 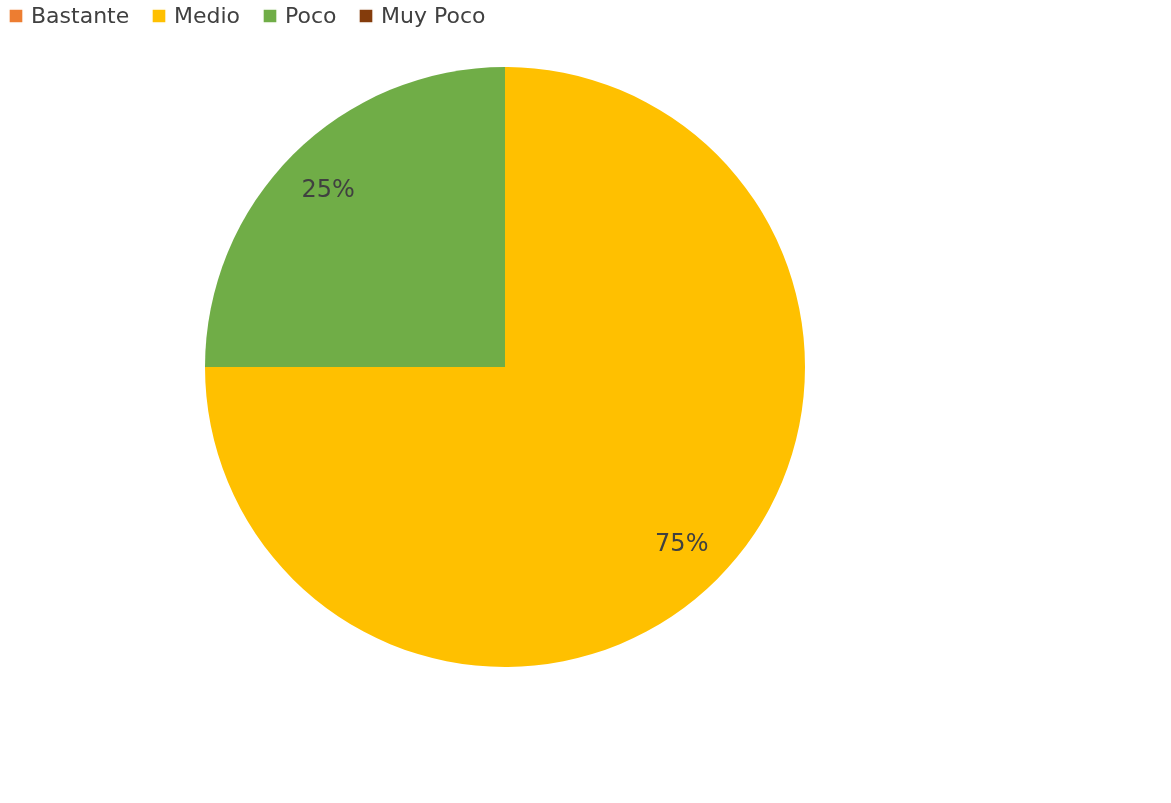 What do you see at coordinates (207, 15) in the screenshot?
I see `legend-label: Medio` at bounding box center [207, 15].